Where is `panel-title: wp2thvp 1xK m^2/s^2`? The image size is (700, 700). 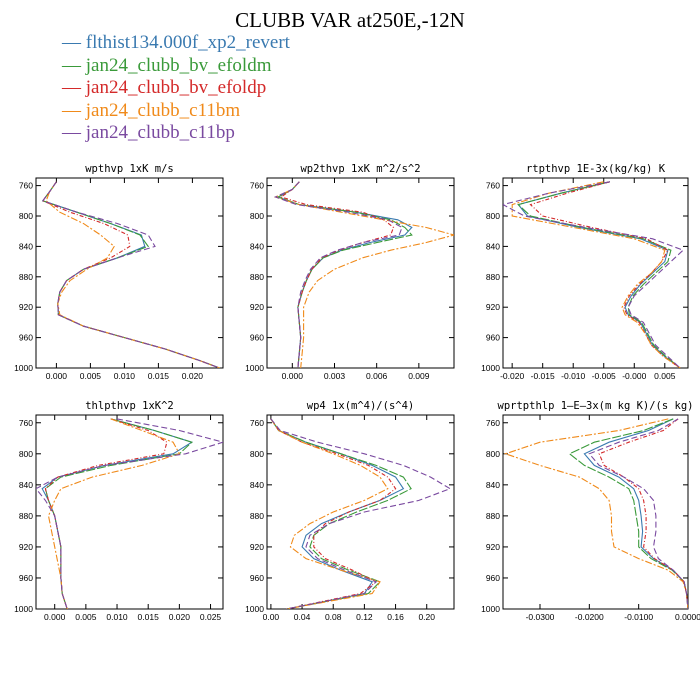 panel-title: wp2thvp 1xK m^2/s^2 is located at coordinates (360, 169).